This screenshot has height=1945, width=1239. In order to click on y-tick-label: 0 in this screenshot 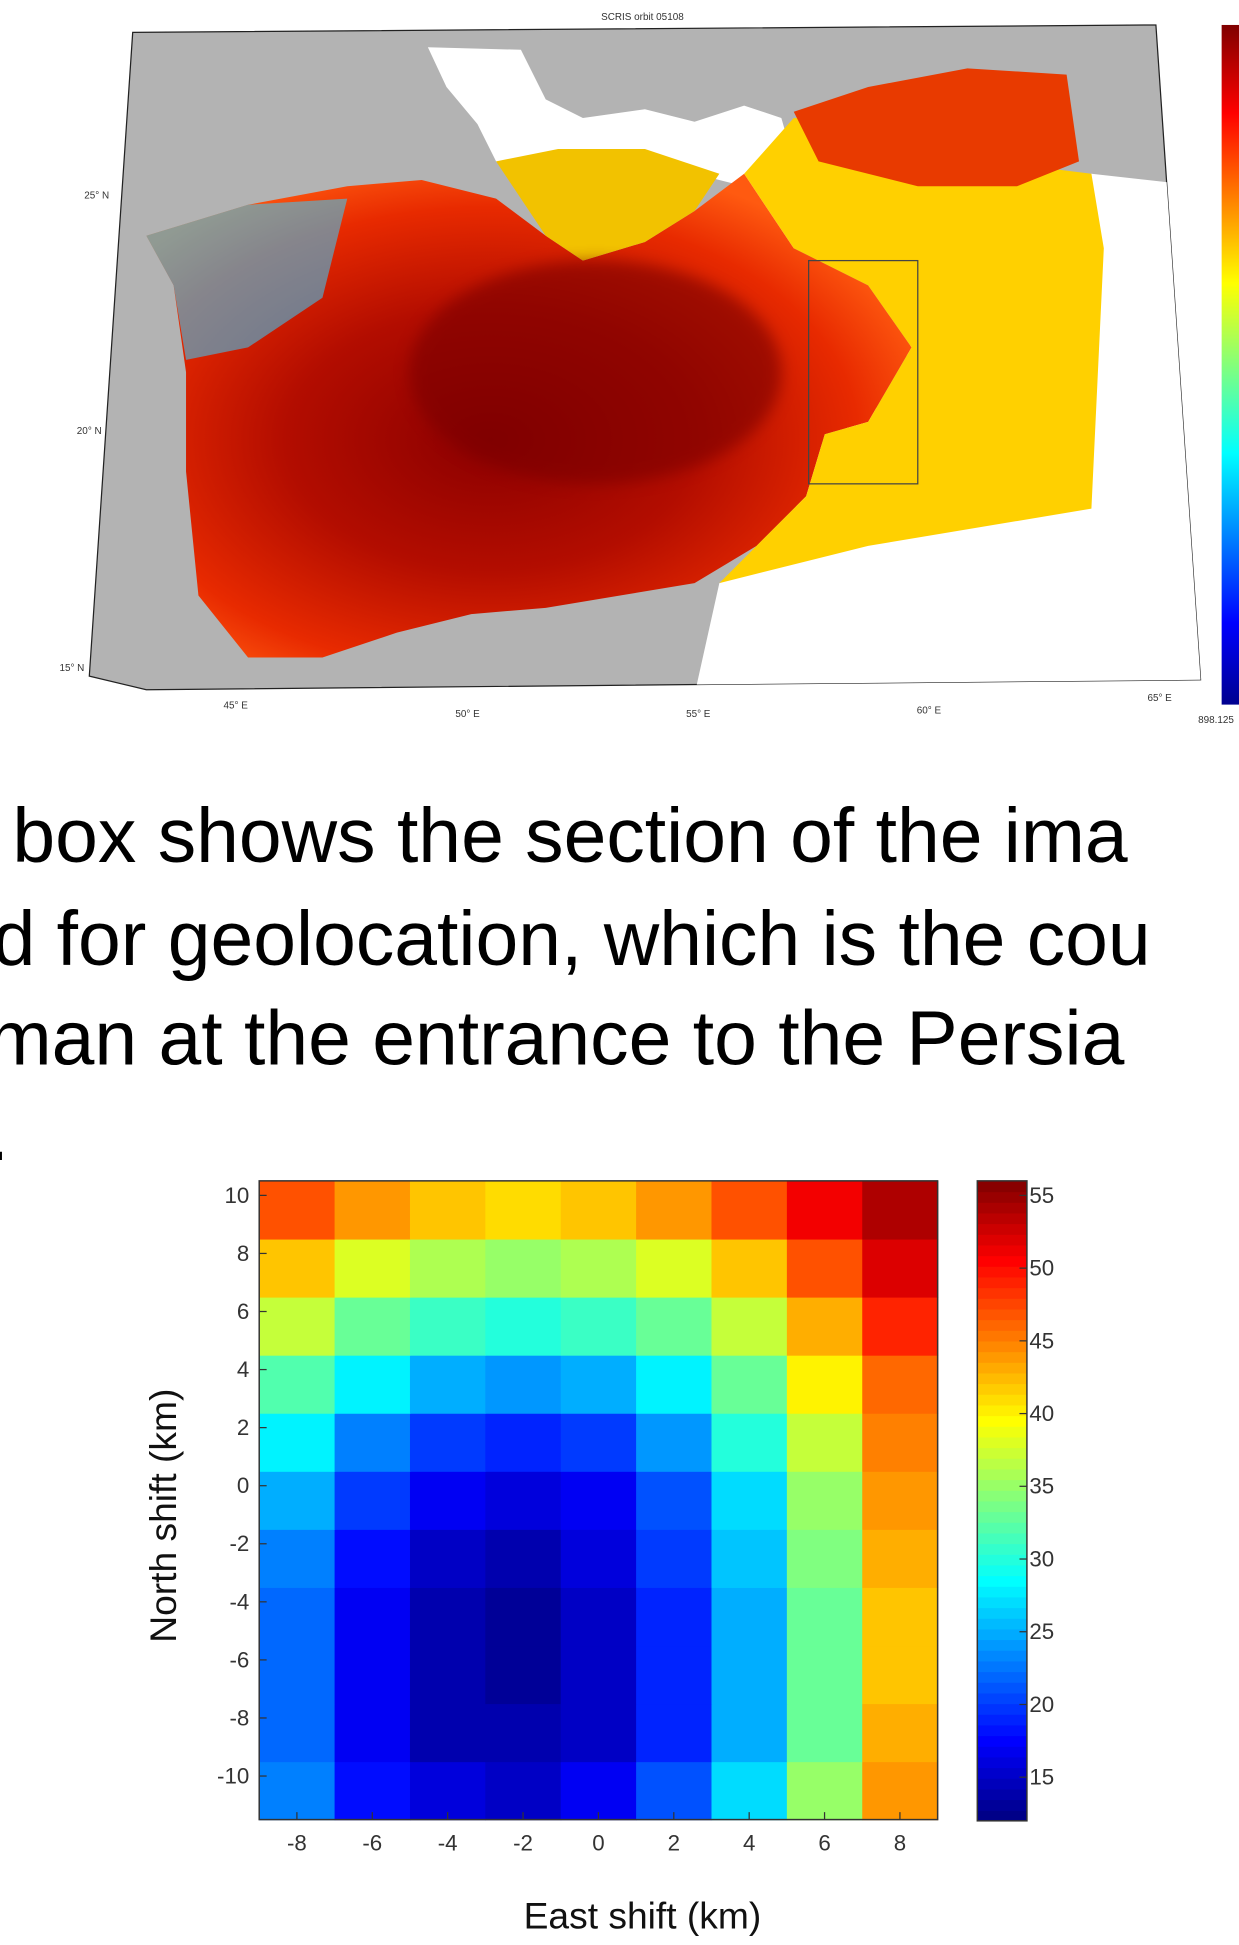, I will do `click(243, 1485)`.